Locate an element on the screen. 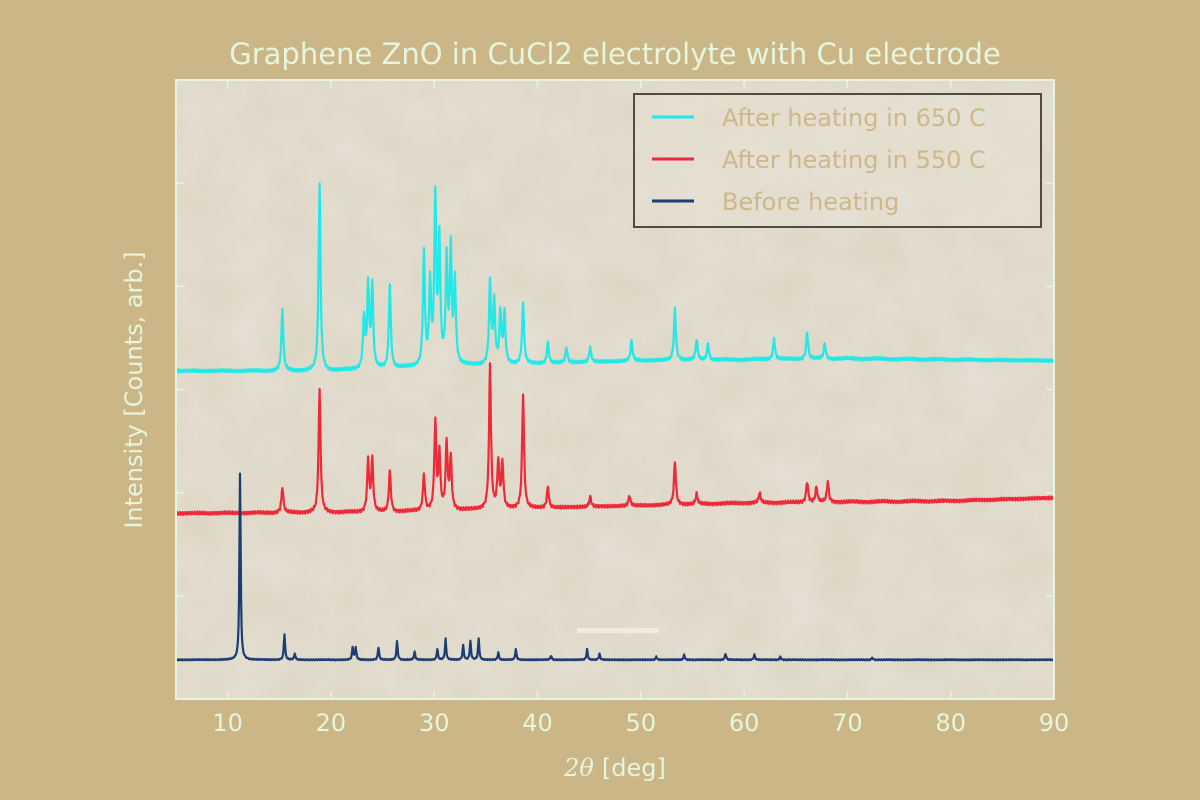 The image size is (1200, 800). x-tick-label: 10 is located at coordinates (227, 723).